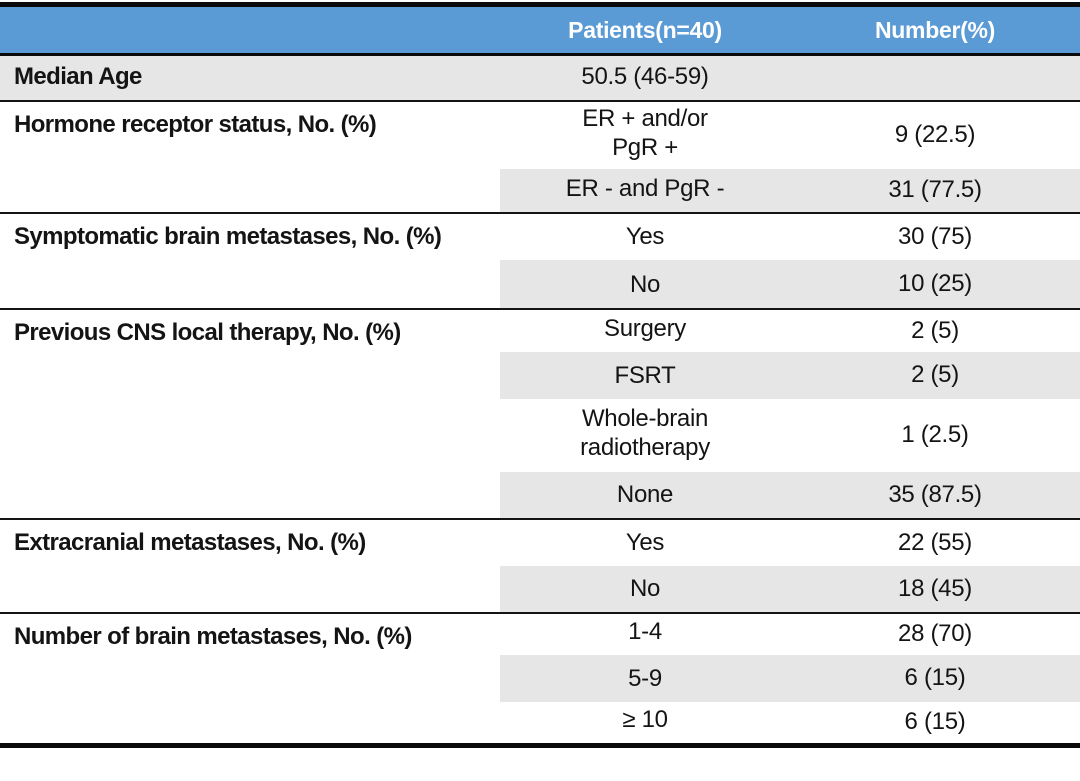  I want to click on table-row-brainmets-10plus: ≥ 10 6 (15), so click(540, 724).